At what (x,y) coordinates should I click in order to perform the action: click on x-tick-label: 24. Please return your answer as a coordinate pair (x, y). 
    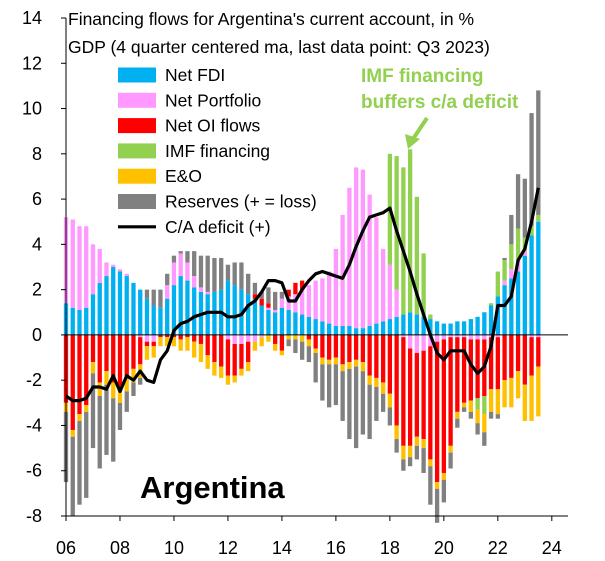
    Looking at the image, I should click on (552, 548).